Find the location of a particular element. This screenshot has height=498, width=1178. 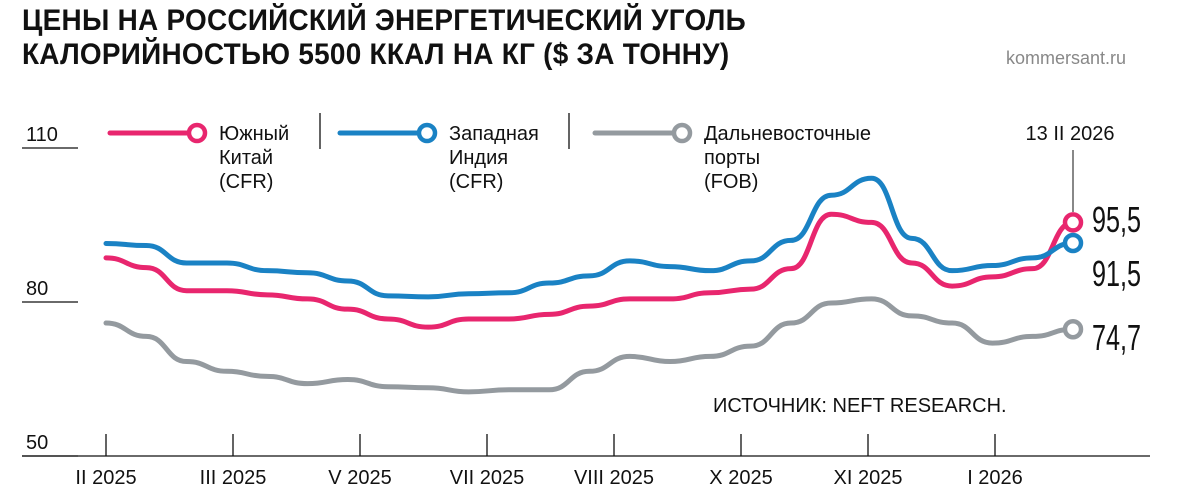

legend-label: Дальневосточные is located at coordinates (787, 134).